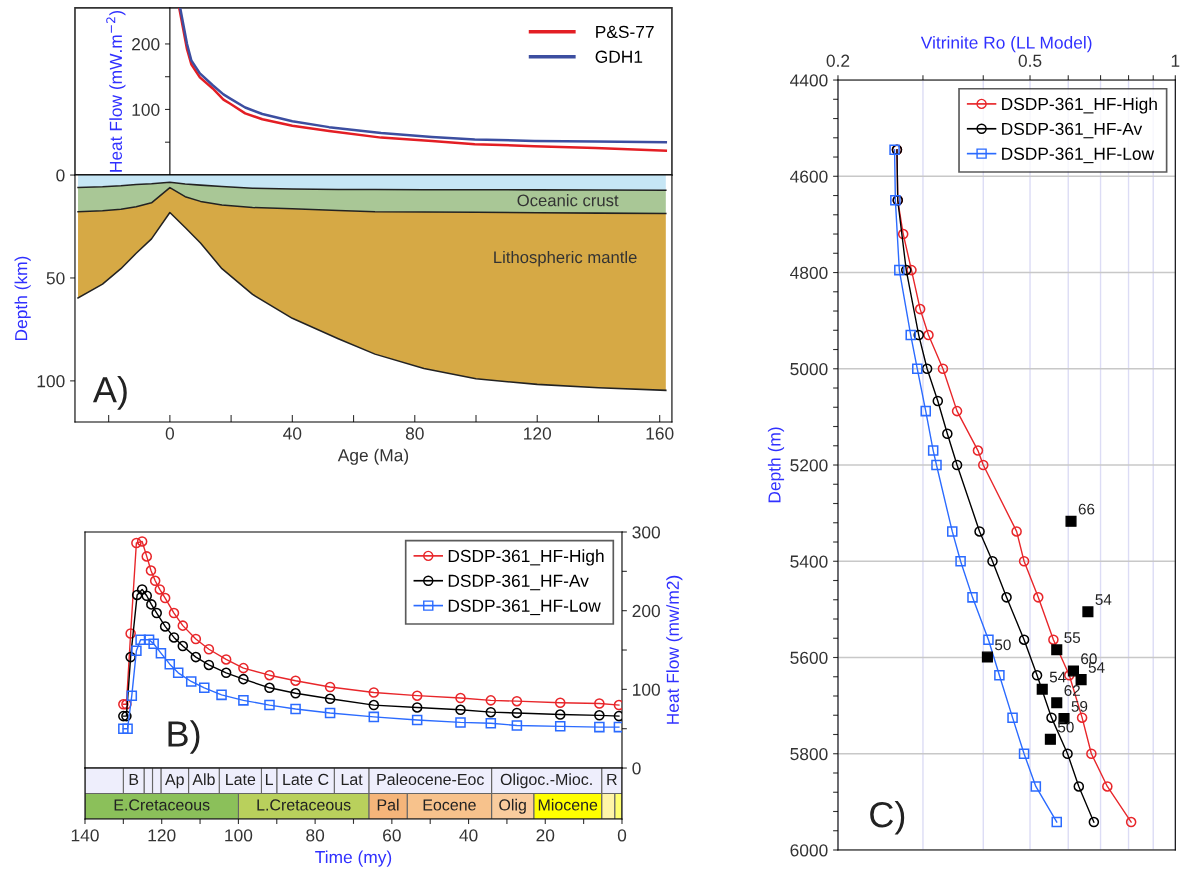 This screenshot has width=1192, height=870. What do you see at coordinates (809, 272) in the screenshot?
I see `y-tick-label: 4800` at bounding box center [809, 272].